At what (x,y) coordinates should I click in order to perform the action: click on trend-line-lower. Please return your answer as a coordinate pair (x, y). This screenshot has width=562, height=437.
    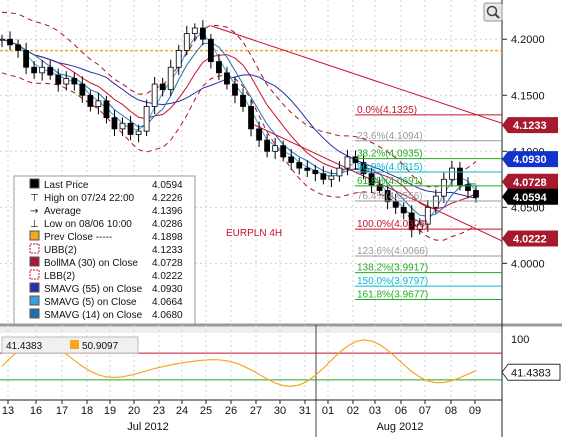
    Looking at the image, I should click on (376, 182).